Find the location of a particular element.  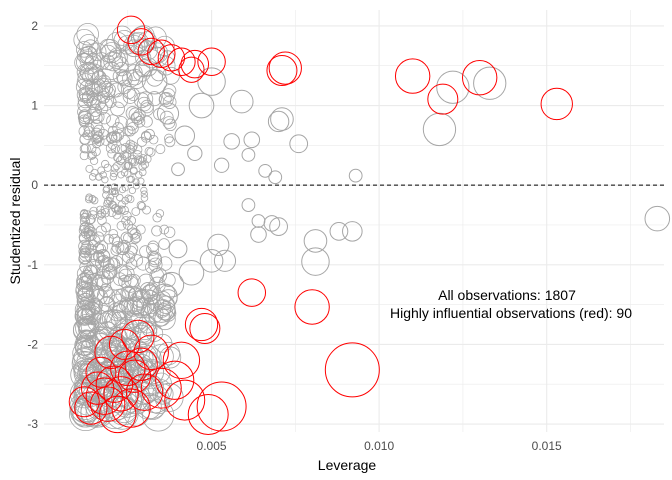

annotation-all-observations: All observations: 1807 is located at coordinates (507, 295).